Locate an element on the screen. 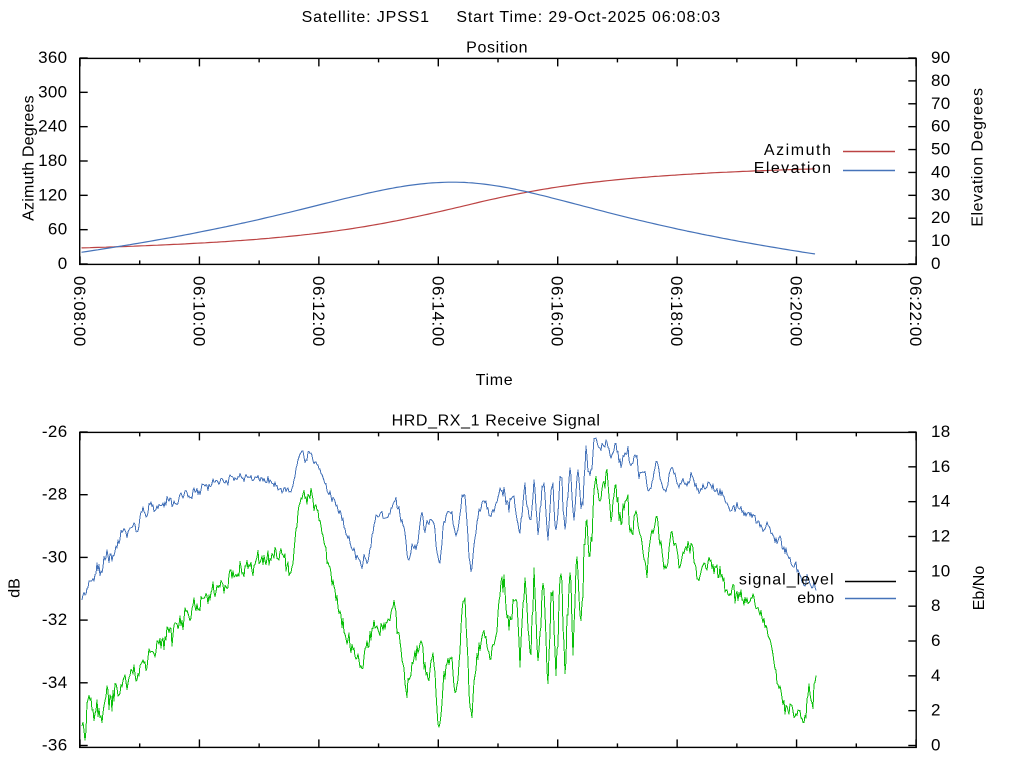 Image resolution: width=1024 pixels, height=768 pixels. svg-text: 06:10:00 is located at coordinates (198, 311).